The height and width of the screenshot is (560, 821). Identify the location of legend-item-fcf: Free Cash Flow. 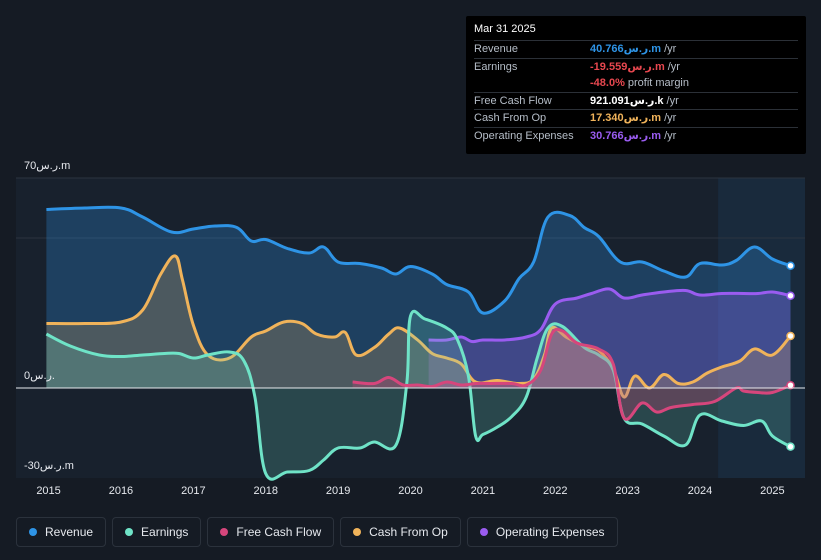
(271, 532).